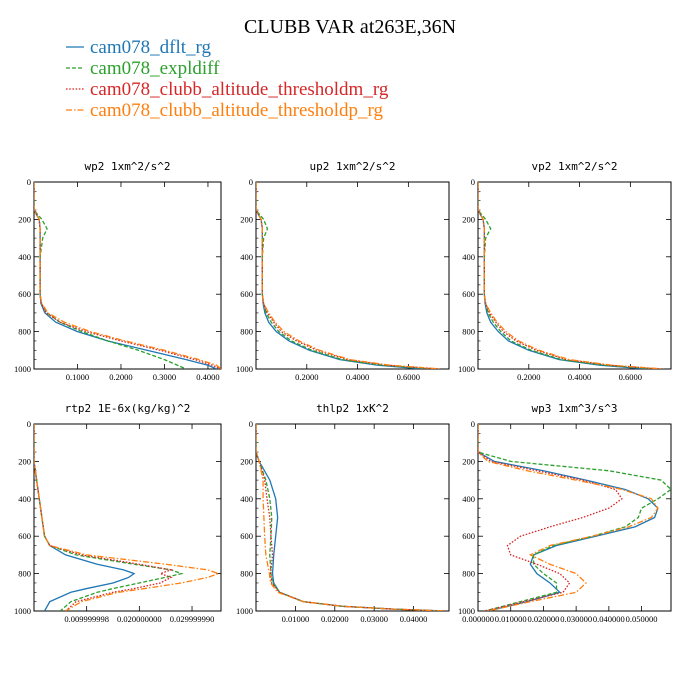 The image size is (700, 700). I want to click on x-tick-label: 0.029999990, so click(192, 619).